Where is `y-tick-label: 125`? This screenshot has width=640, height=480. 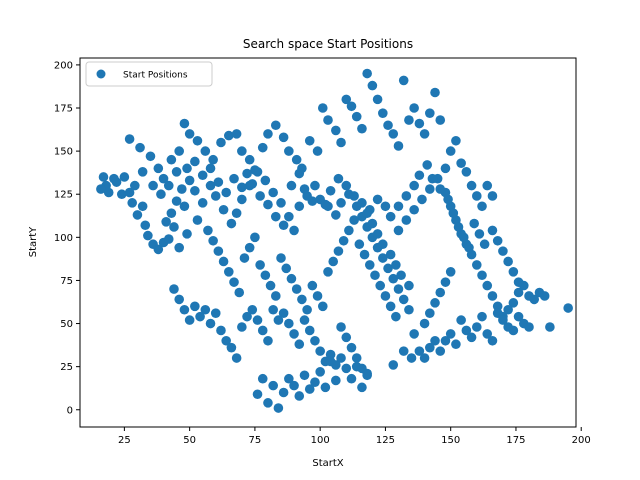 y-tick-label: 125 is located at coordinates (63, 195).